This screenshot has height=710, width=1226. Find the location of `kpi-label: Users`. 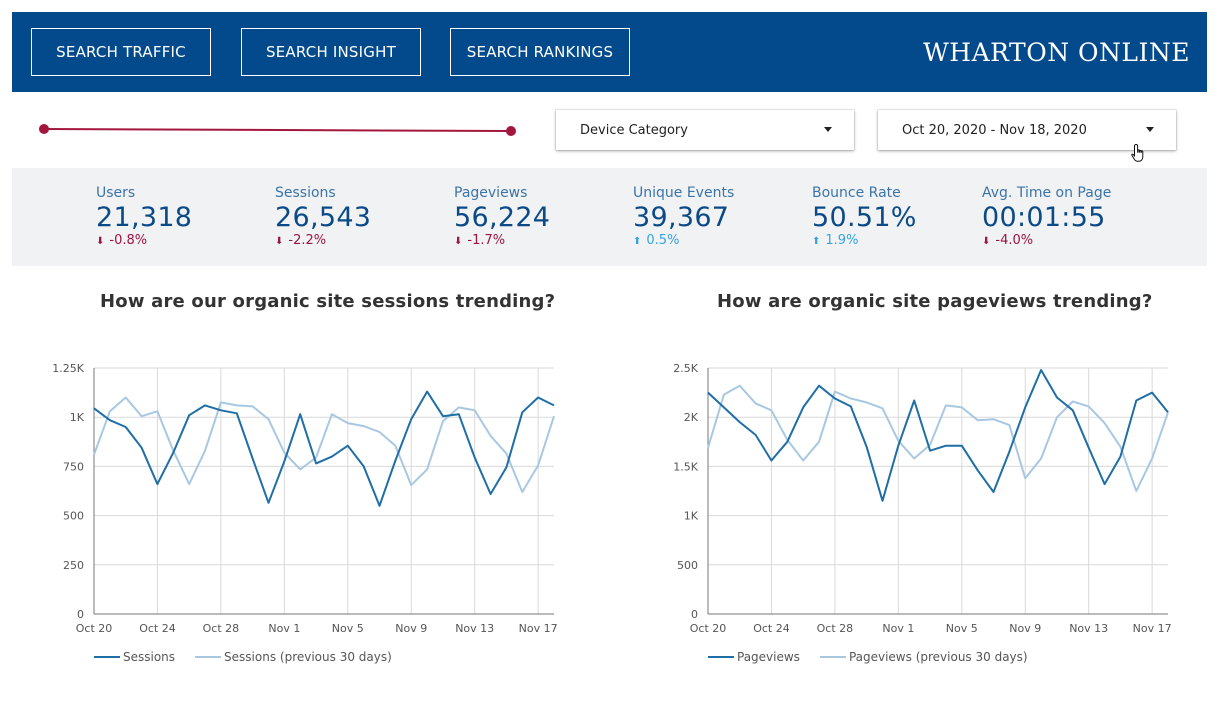

kpi-label: Users is located at coordinates (116, 193).